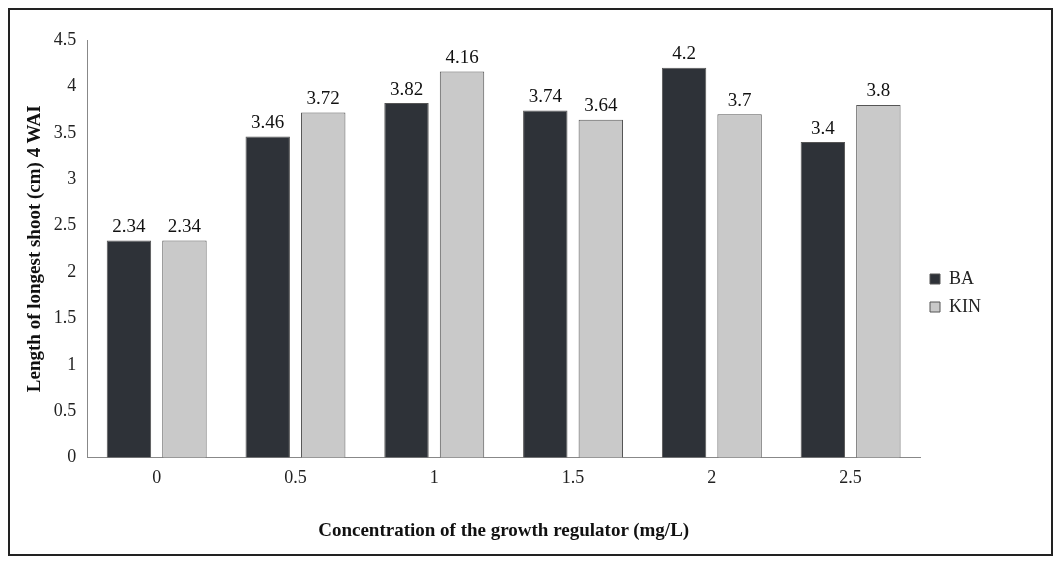 The height and width of the screenshot is (566, 1063). What do you see at coordinates (65, 38) in the screenshot?
I see `y-tick-label: 4.5` at bounding box center [65, 38].